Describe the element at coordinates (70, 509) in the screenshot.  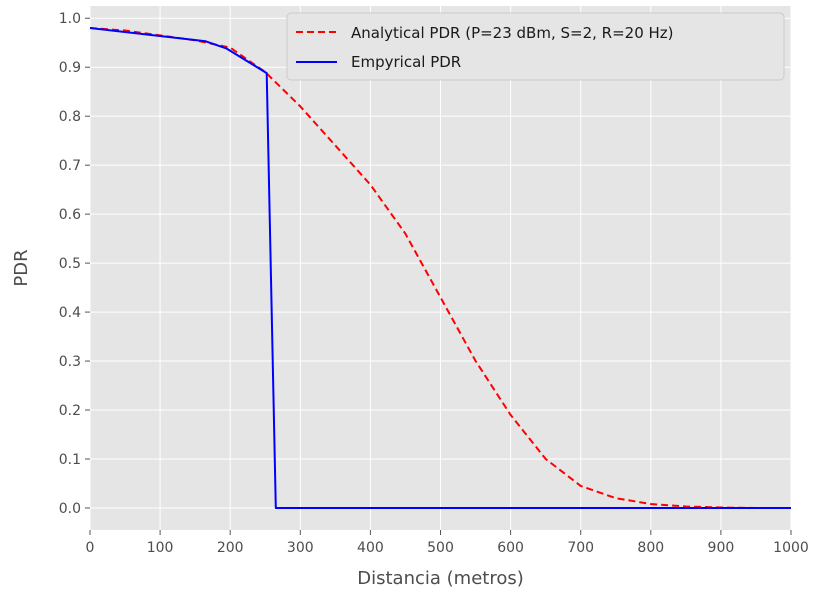
I see `y-tick-label: 0.0` at that location.